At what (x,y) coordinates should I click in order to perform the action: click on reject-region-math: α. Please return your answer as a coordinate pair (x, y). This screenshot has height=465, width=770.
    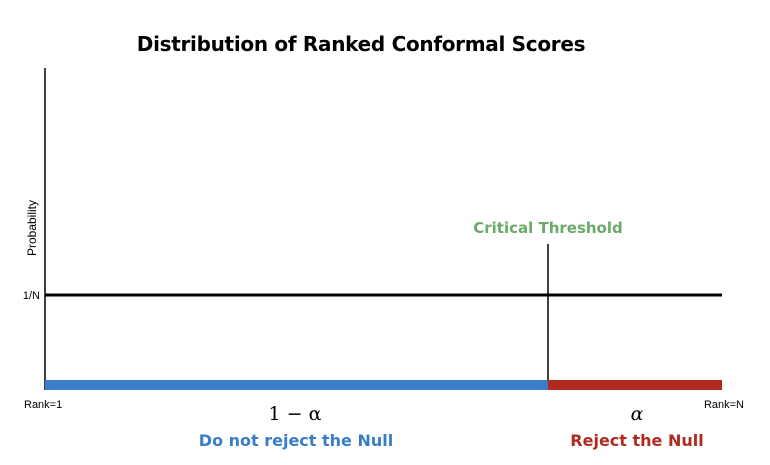
    Looking at the image, I should click on (637, 414).